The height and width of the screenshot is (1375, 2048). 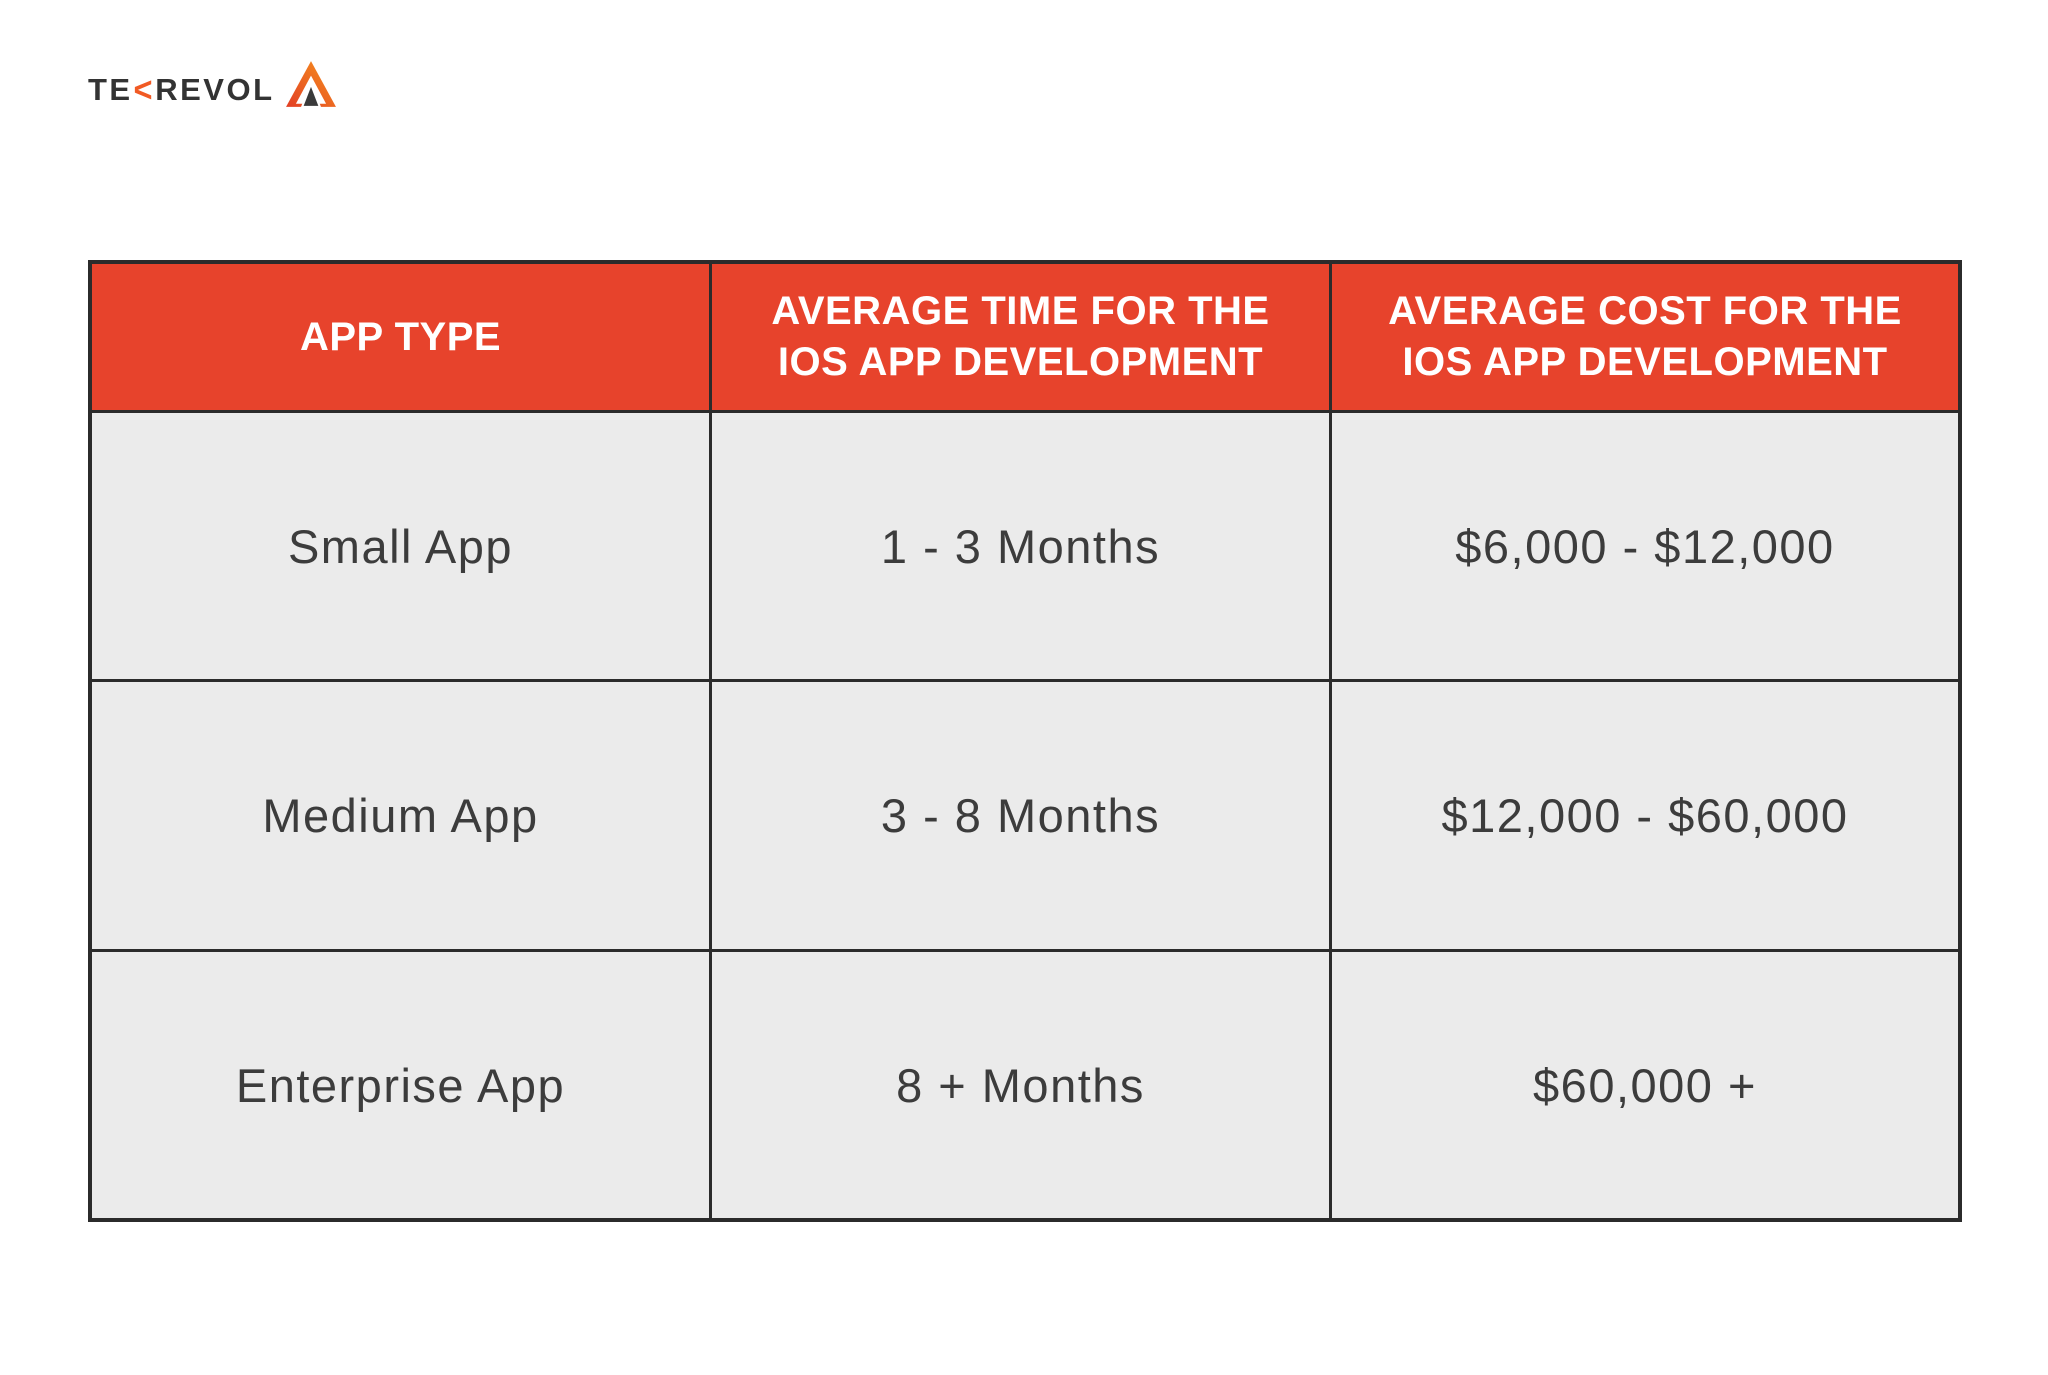 I want to click on tekrevol-logo: TE<REVOL, so click(x=212, y=84).